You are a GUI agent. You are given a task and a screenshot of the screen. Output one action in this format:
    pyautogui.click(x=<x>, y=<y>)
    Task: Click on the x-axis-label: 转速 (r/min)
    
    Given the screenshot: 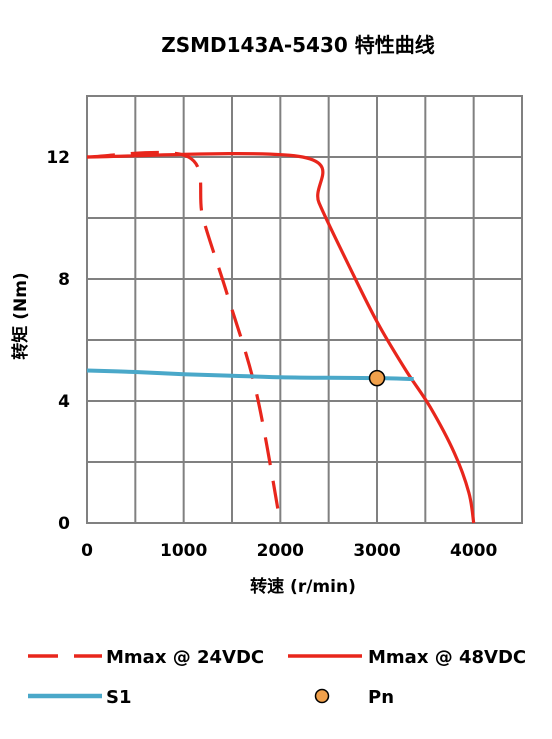 What is the action you would take?
    pyautogui.click(x=303, y=586)
    